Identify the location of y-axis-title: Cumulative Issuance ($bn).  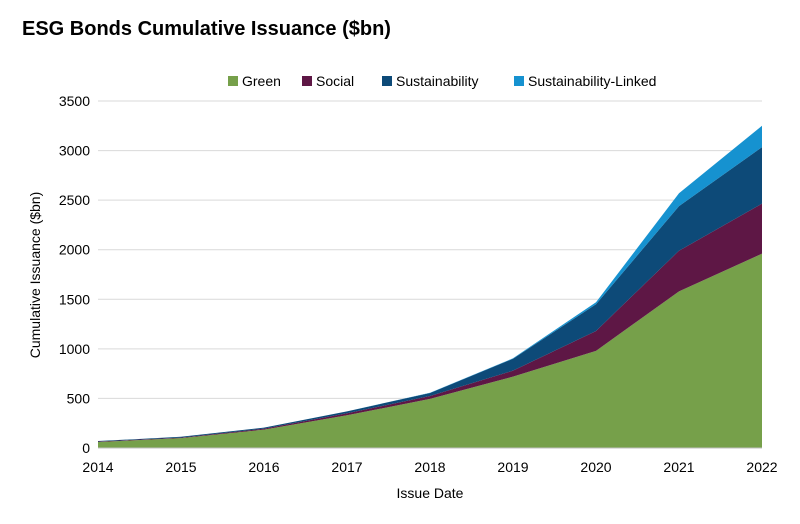
(35, 275).